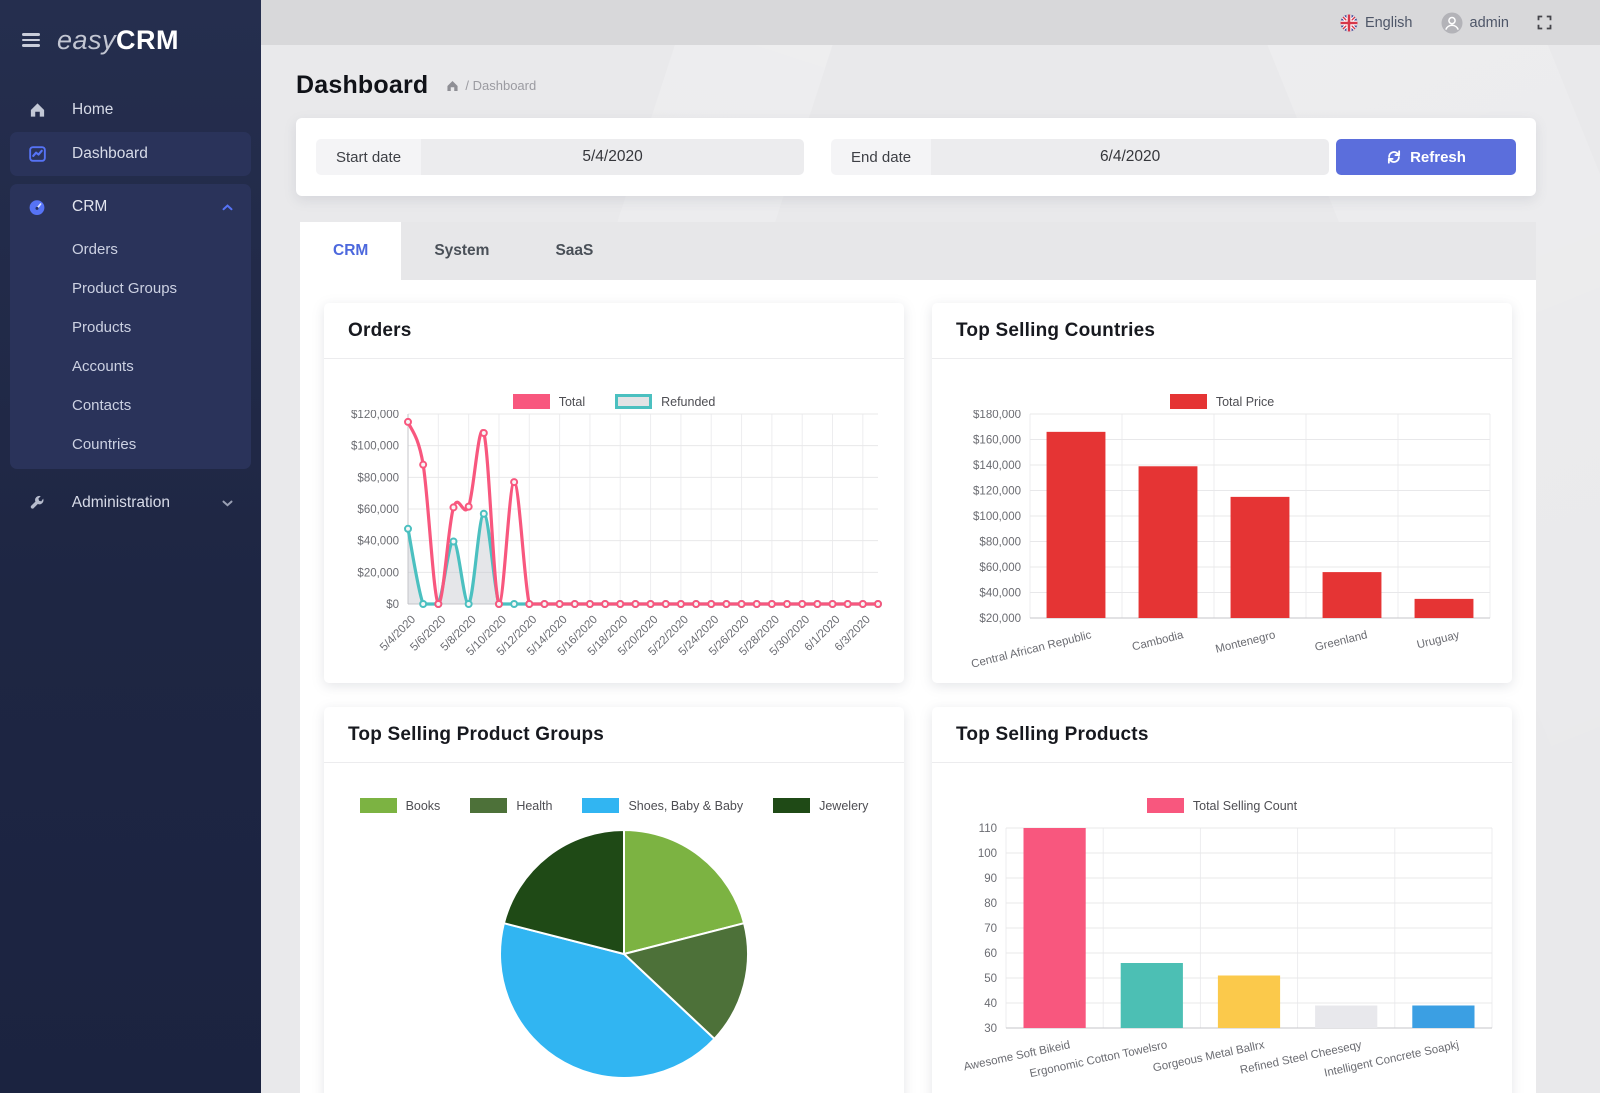 Image resolution: width=1600 pixels, height=1093 pixels. Describe the element at coordinates (90, 206) in the screenshot. I see `sidebar-item-label: CRM` at that location.